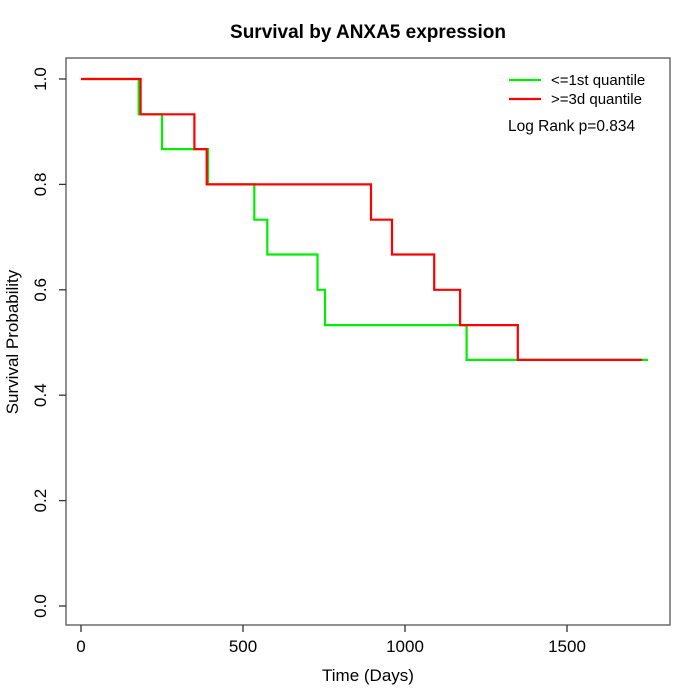  I want to click on x-axis-ticks: 0 500 1000 1500, so click(331, 640).